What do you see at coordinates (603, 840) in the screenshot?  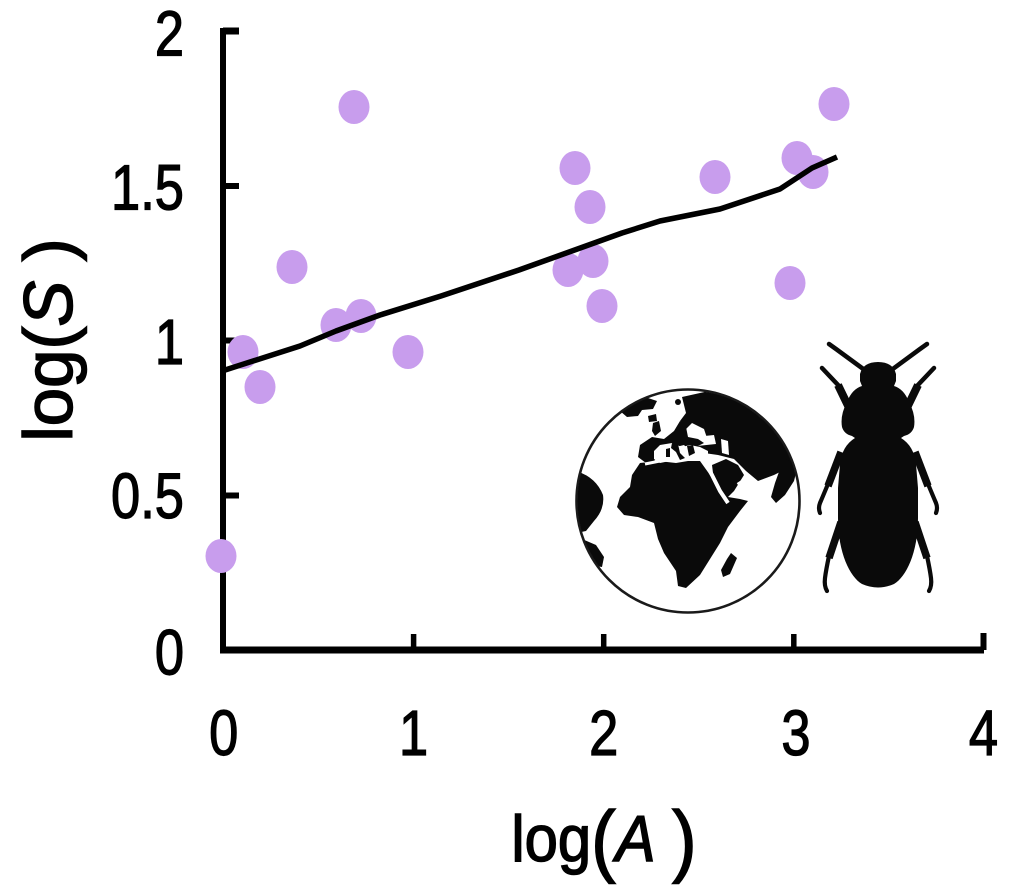 I see `svg-text: log(A )` at bounding box center [603, 840].